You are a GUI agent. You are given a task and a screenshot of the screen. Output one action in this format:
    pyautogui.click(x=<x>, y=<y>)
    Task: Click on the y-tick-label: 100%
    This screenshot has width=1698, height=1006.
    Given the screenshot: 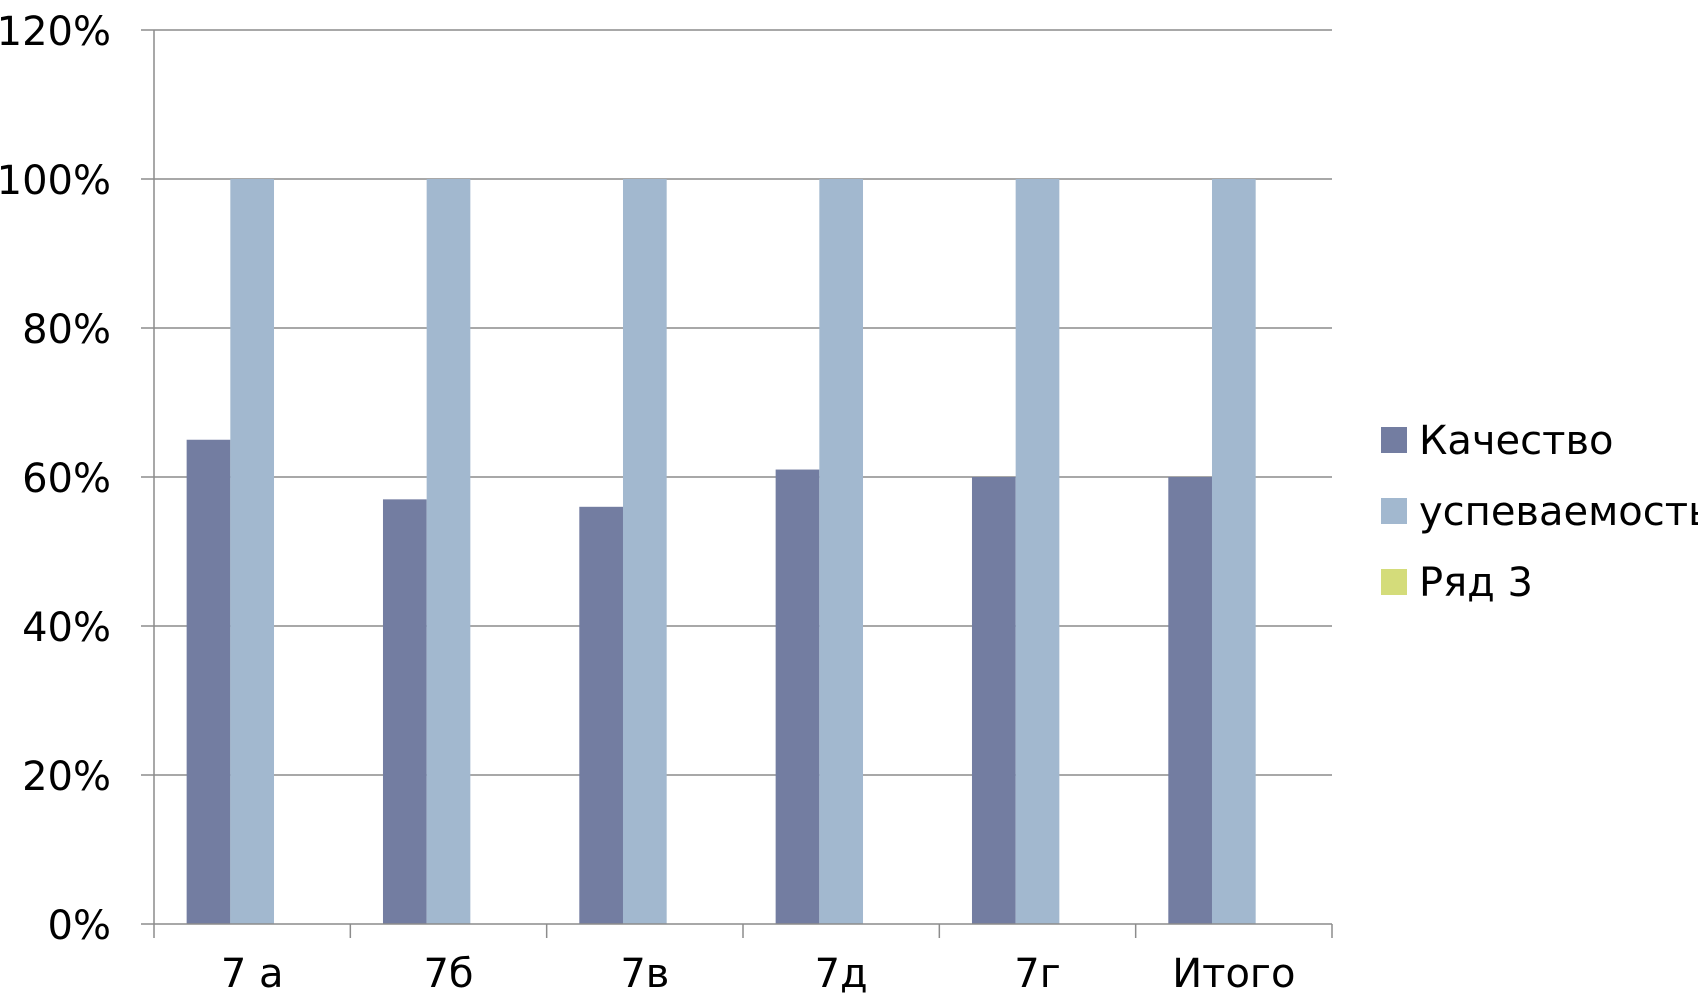 What is the action you would take?
    pyautogui.click(x=55, y=181)
    